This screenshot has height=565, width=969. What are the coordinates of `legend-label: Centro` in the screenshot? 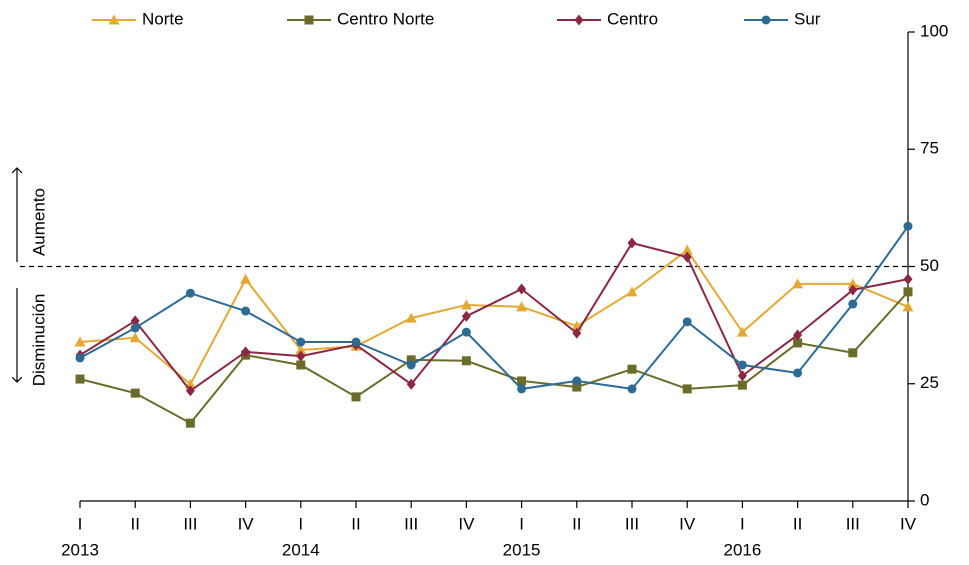 It's located at (632, 18).